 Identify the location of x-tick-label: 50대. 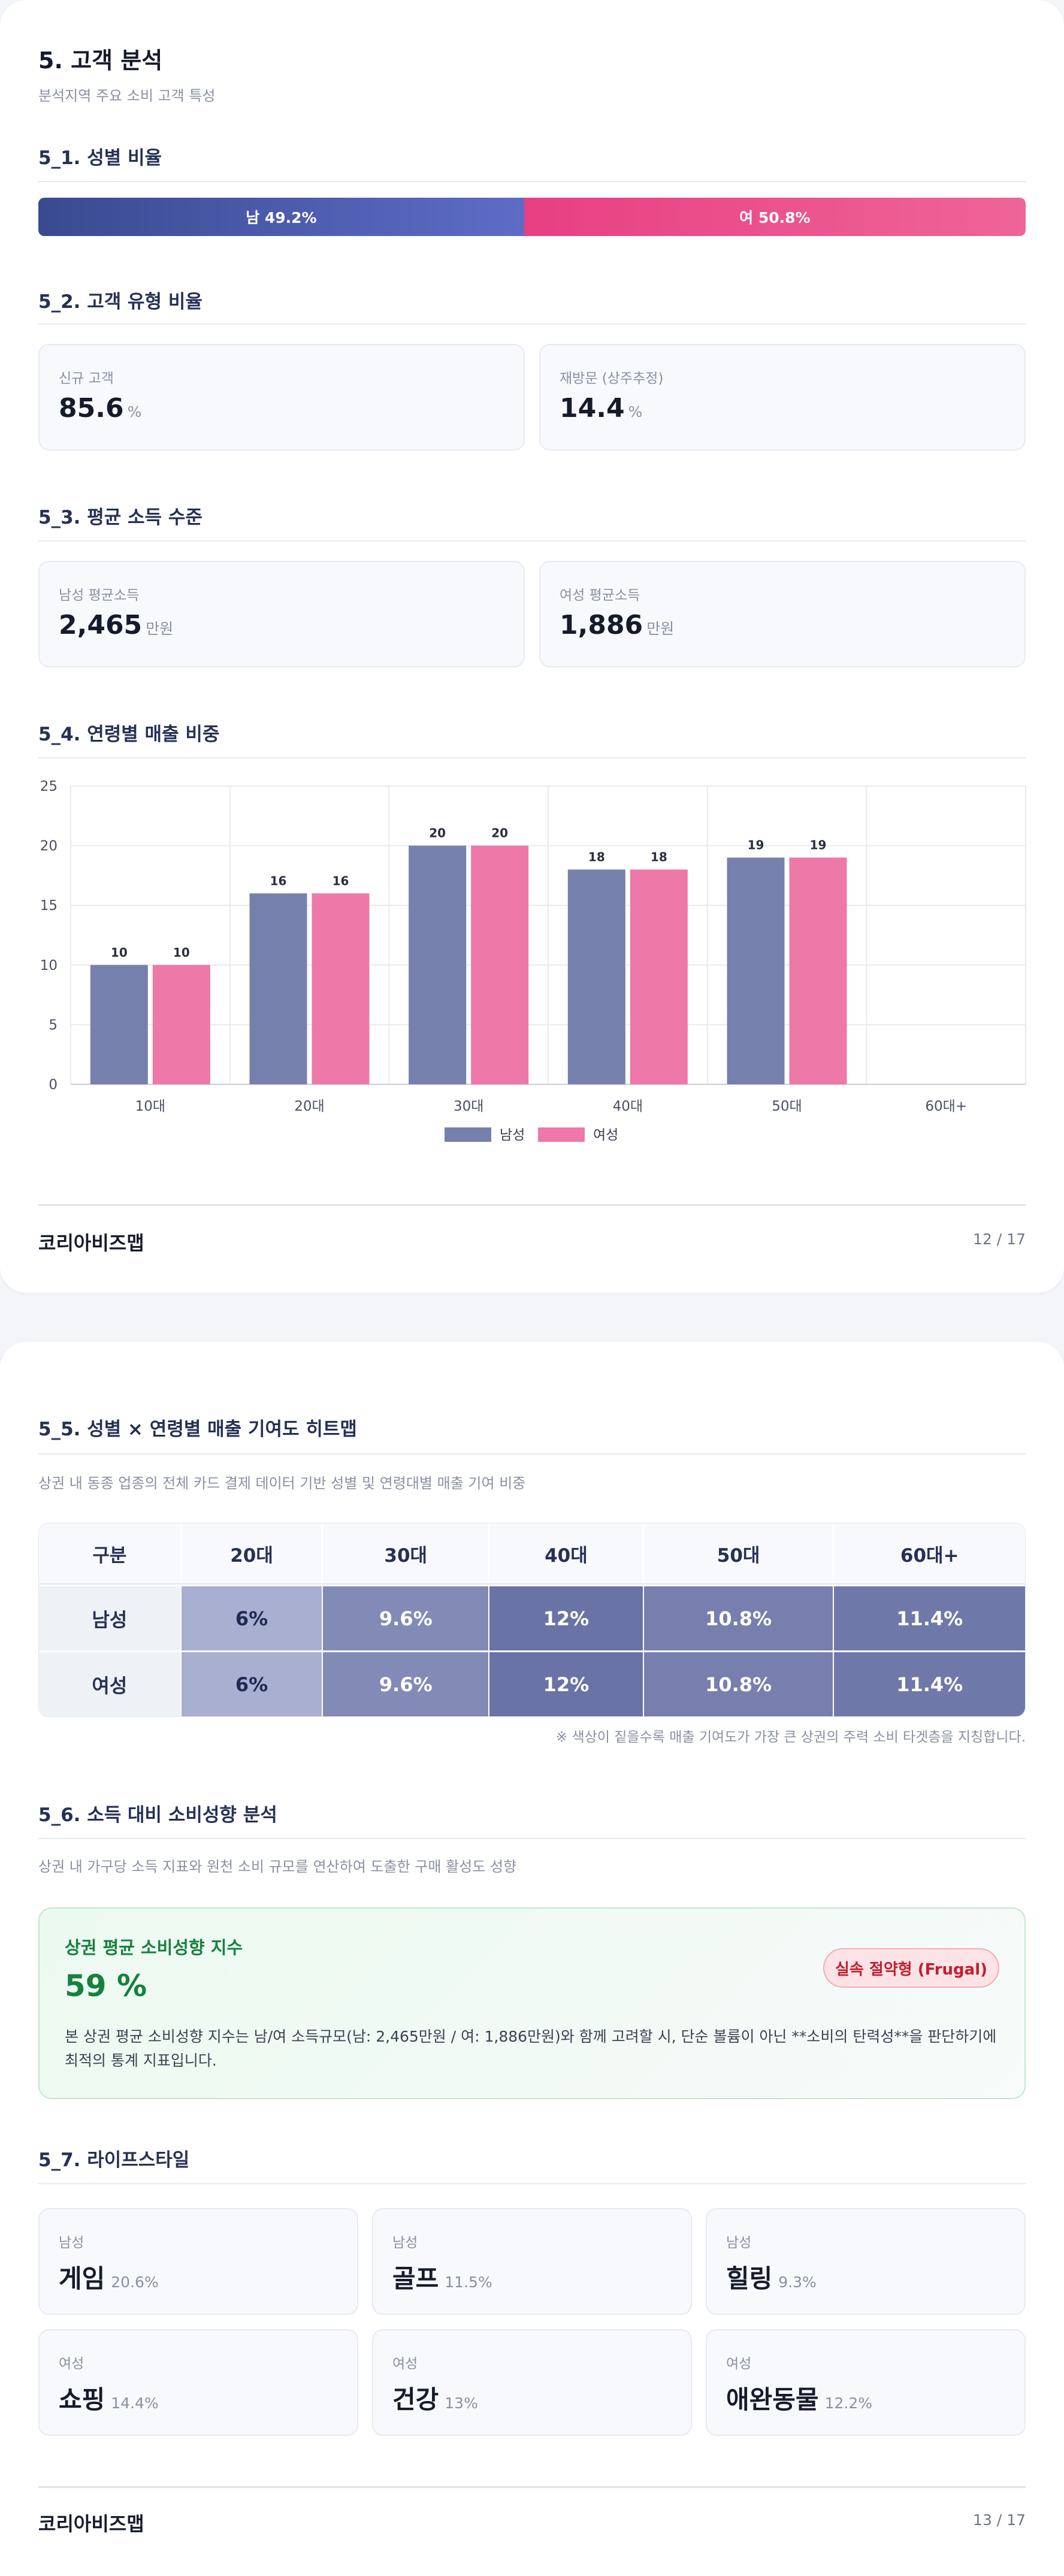
(787, 1106).